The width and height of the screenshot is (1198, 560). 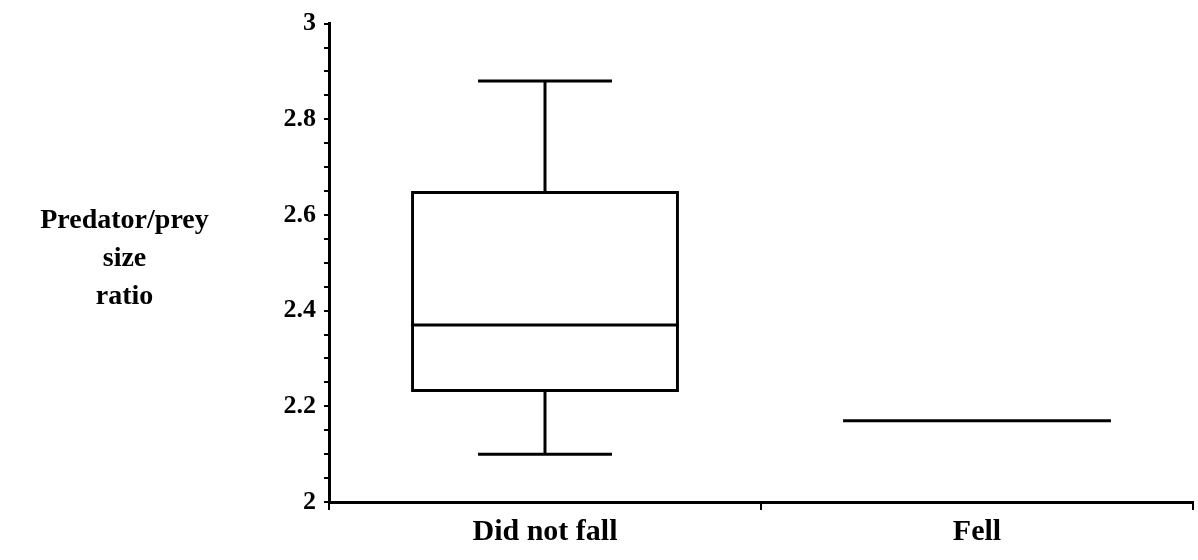 I want to click on y-tick-label: 2.6, so click(x=299, y=213).